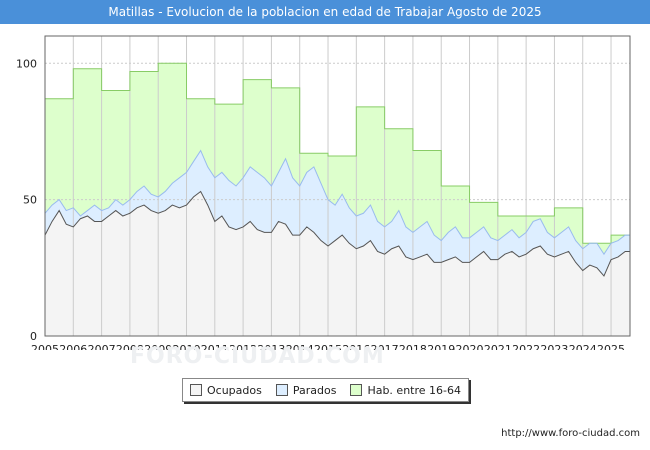 The height and width of the screenshot is (450, 650). What do you see at coordinates (73, 346) in the screenshot?
I see `x-tick-label-2006: 2006` at bounding box center [73, 346].